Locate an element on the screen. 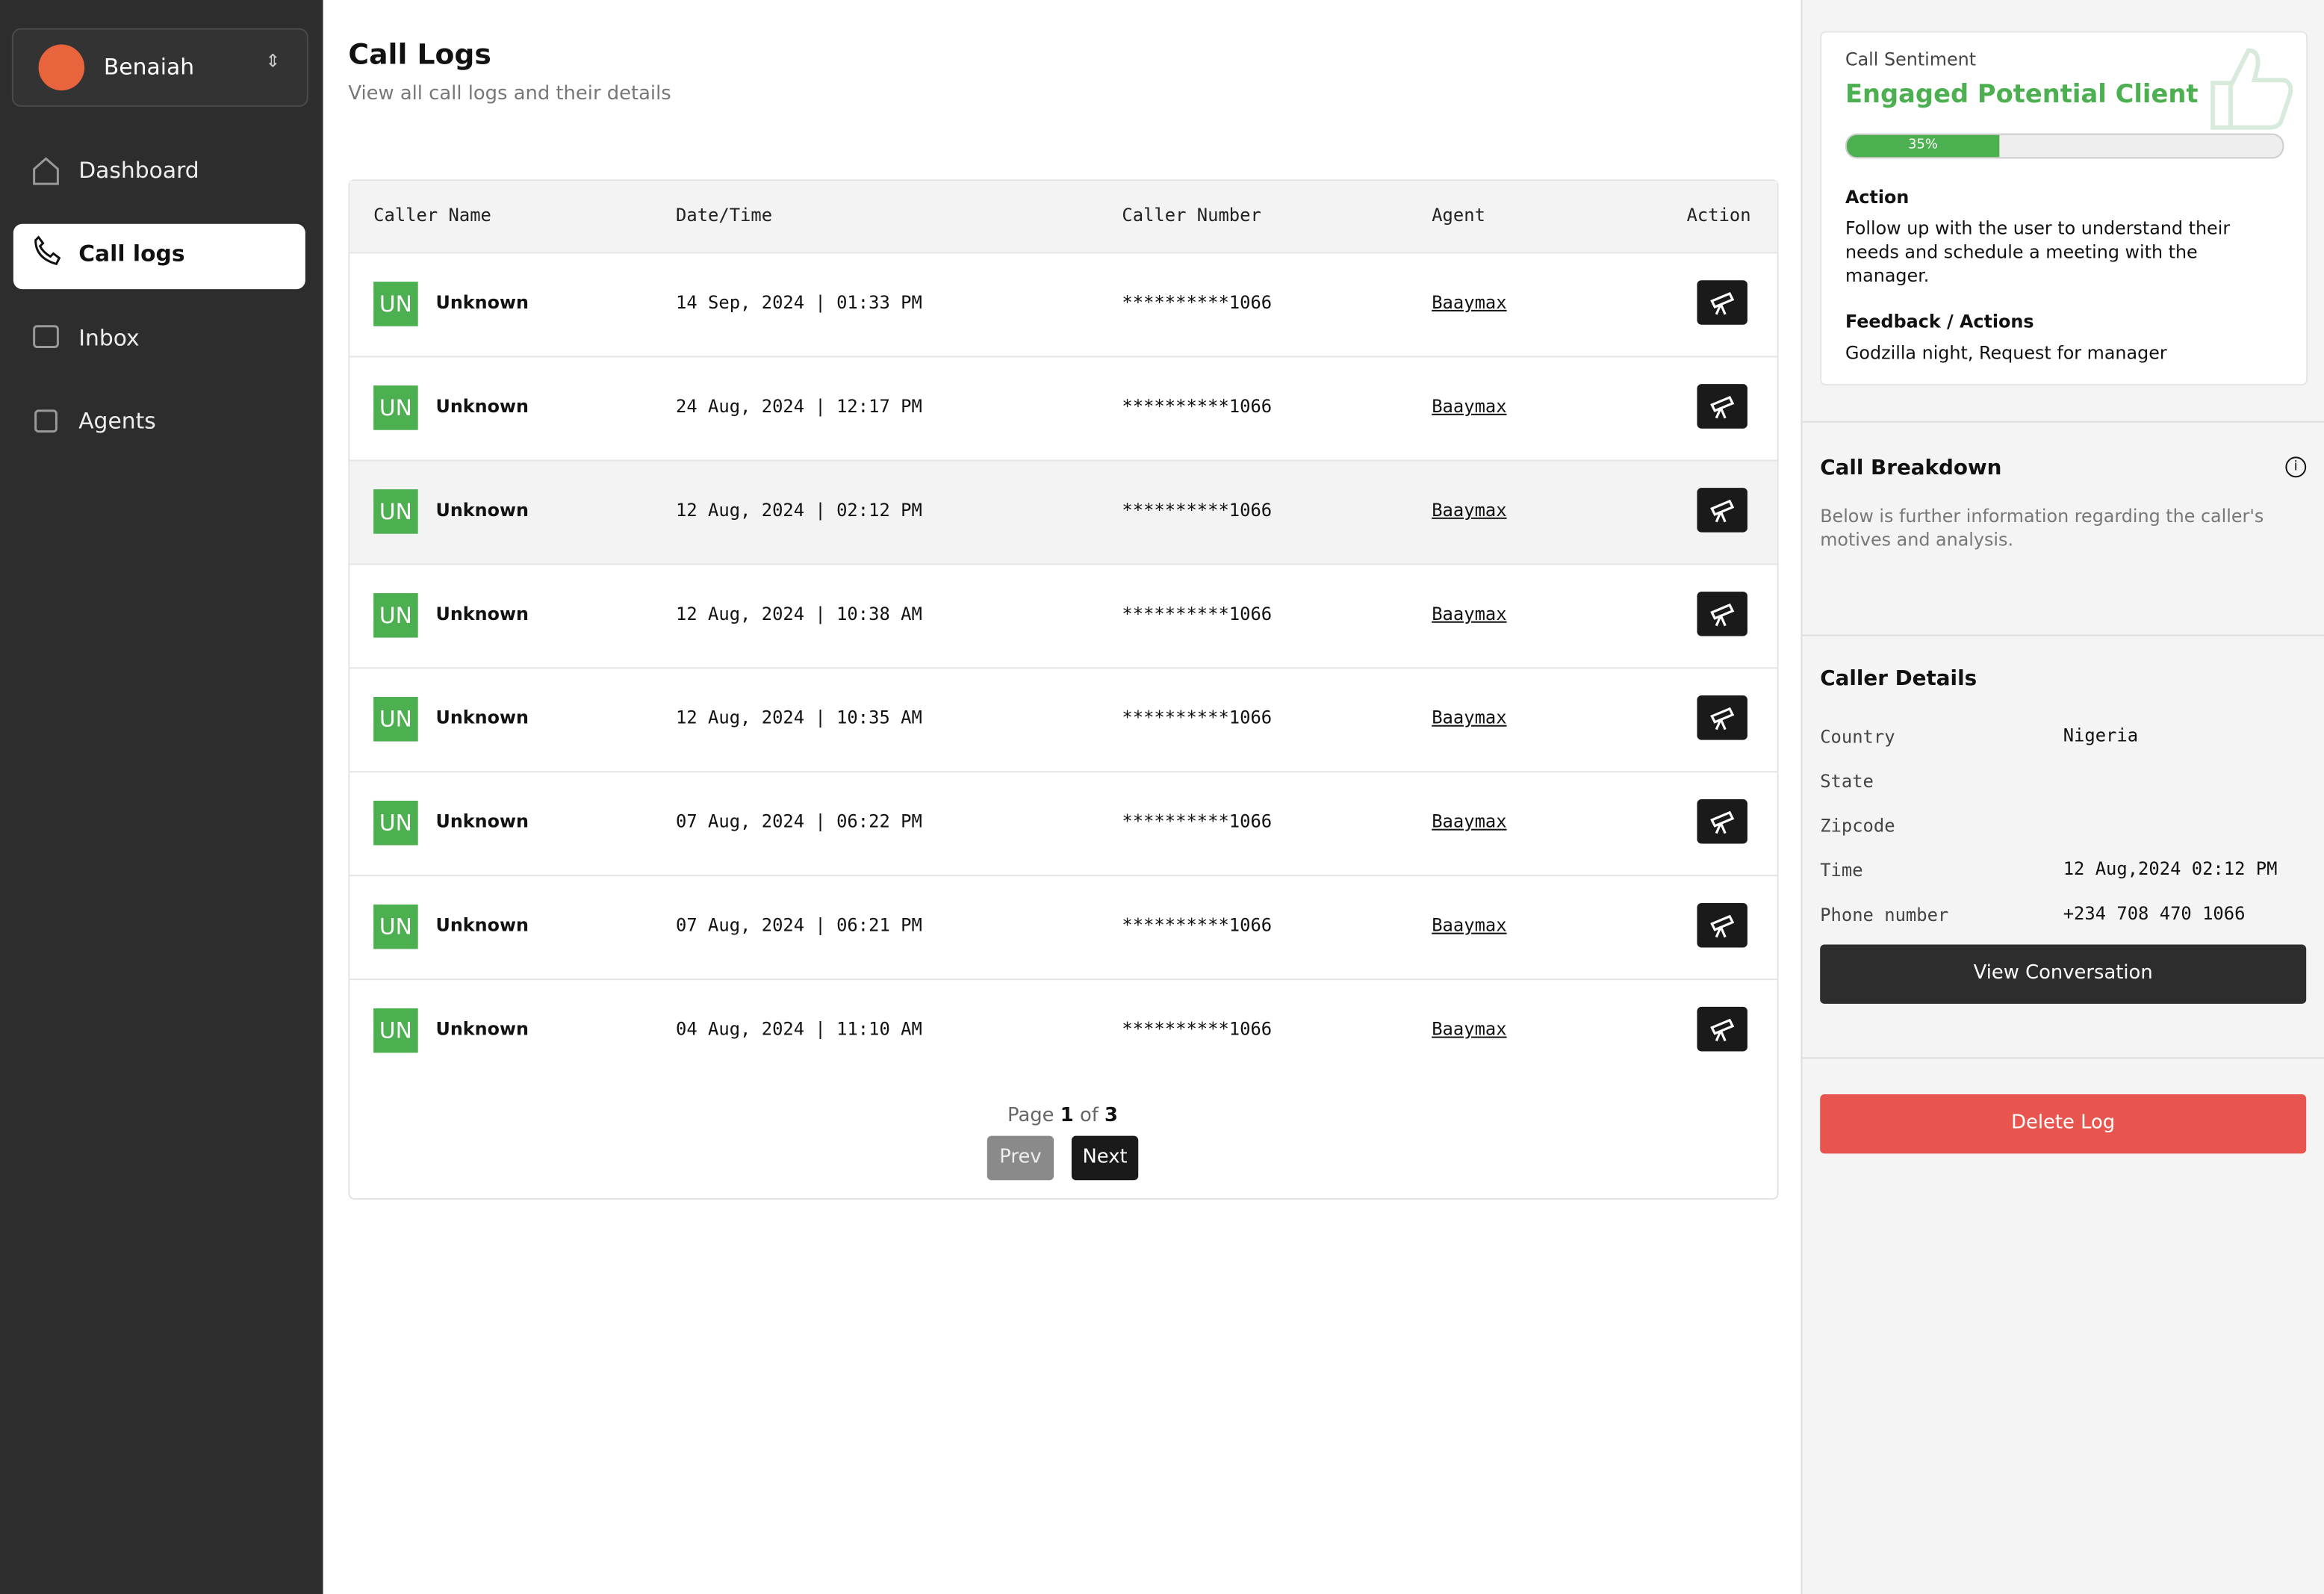 This screenshot has width=2324, height=1594. chip-icon is located at coordinates (46, 421).